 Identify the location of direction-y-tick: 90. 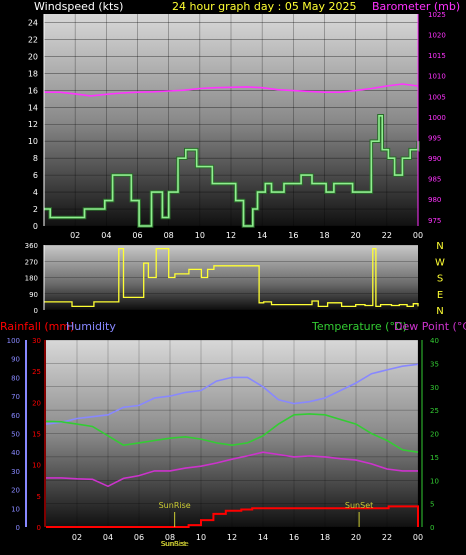
(33, 295).